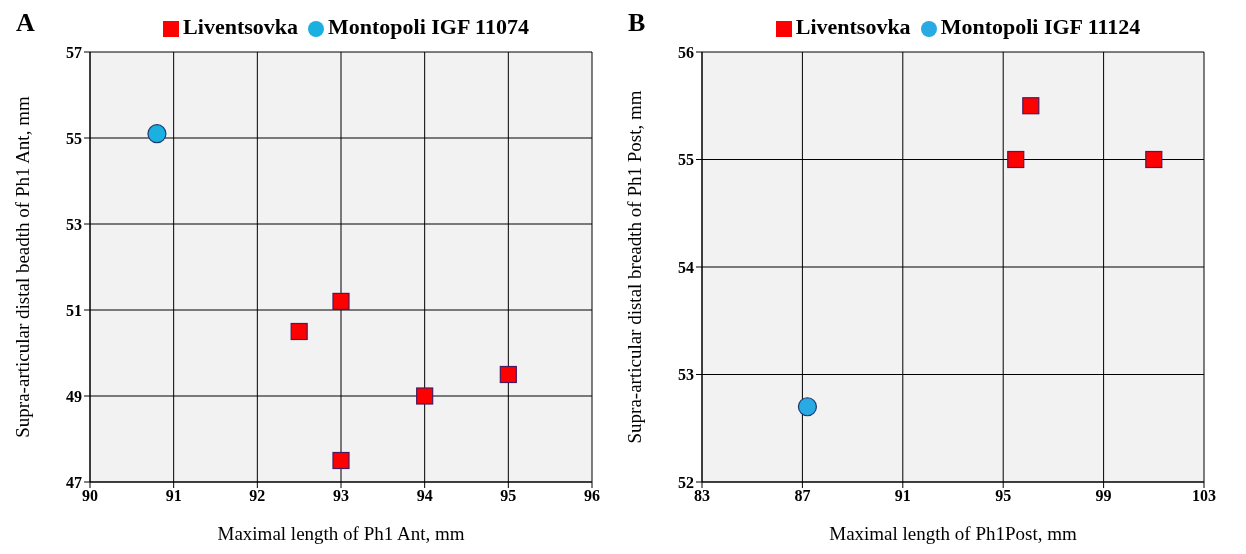 This screenshot has width=1246, height=554. I want to click on x-tick-label: 92, so click(257, 496).